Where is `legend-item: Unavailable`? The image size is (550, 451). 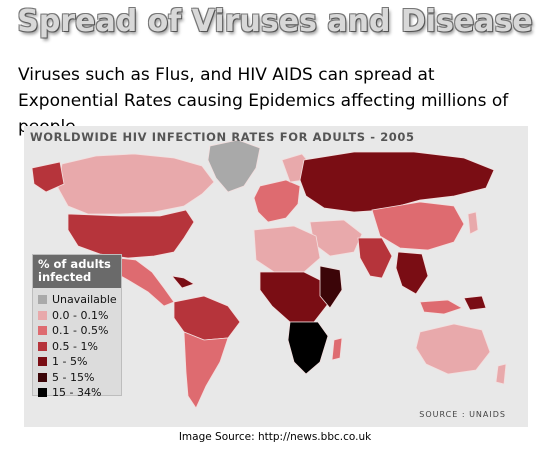
legend-item: Unavailable is located at coordinates (79, 300).